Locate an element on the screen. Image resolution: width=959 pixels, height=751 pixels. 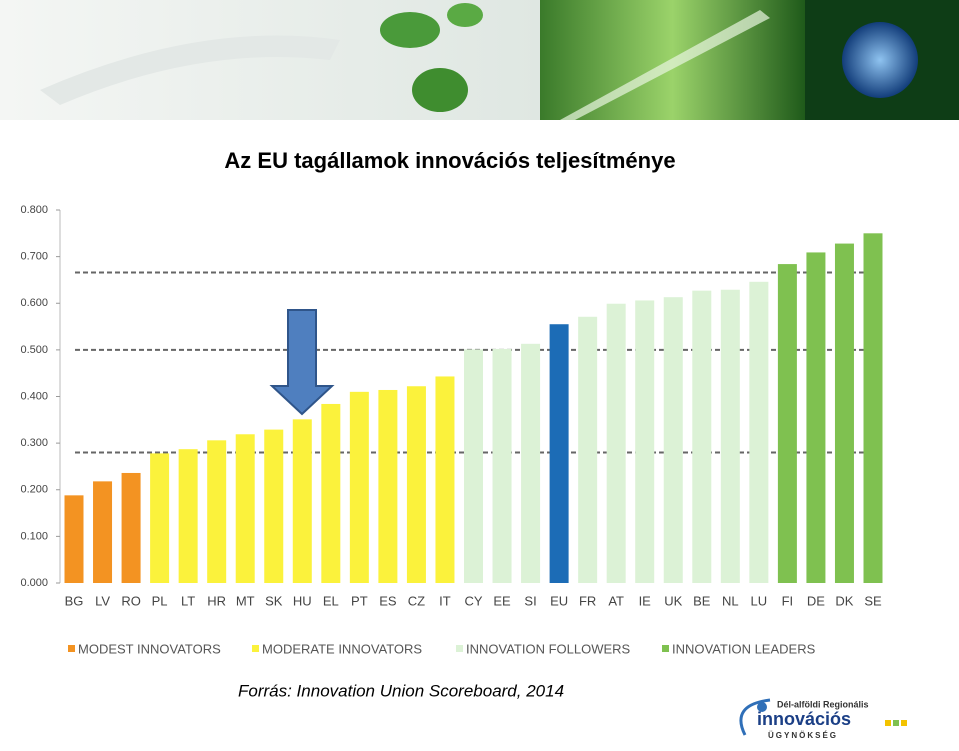
x-tick-label: RO is located at coordinates (131, 600).